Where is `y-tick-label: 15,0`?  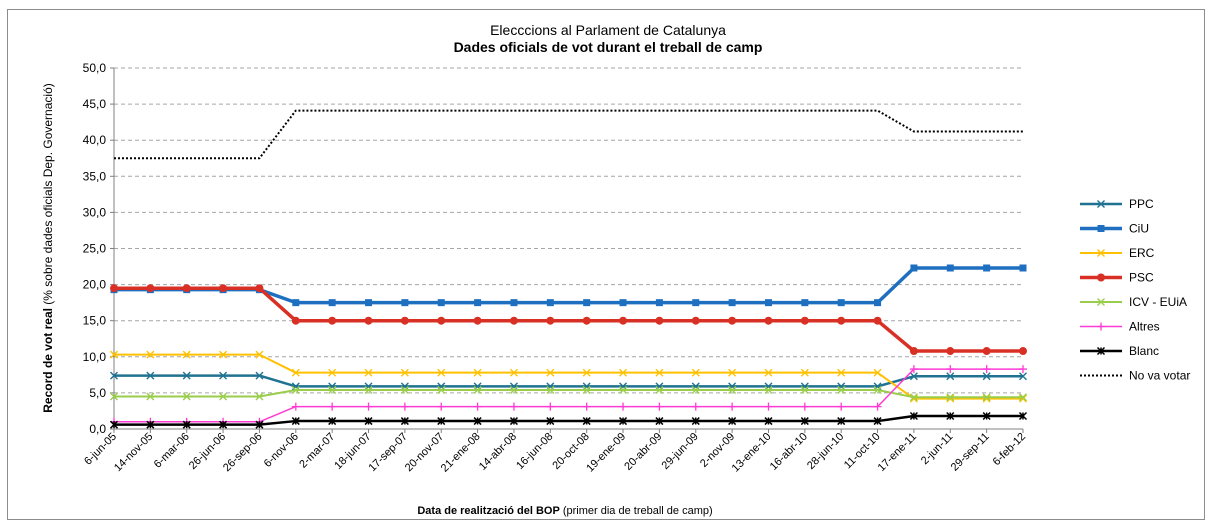 y-tick-label: 15,0 is located at coordinates (95, 321).